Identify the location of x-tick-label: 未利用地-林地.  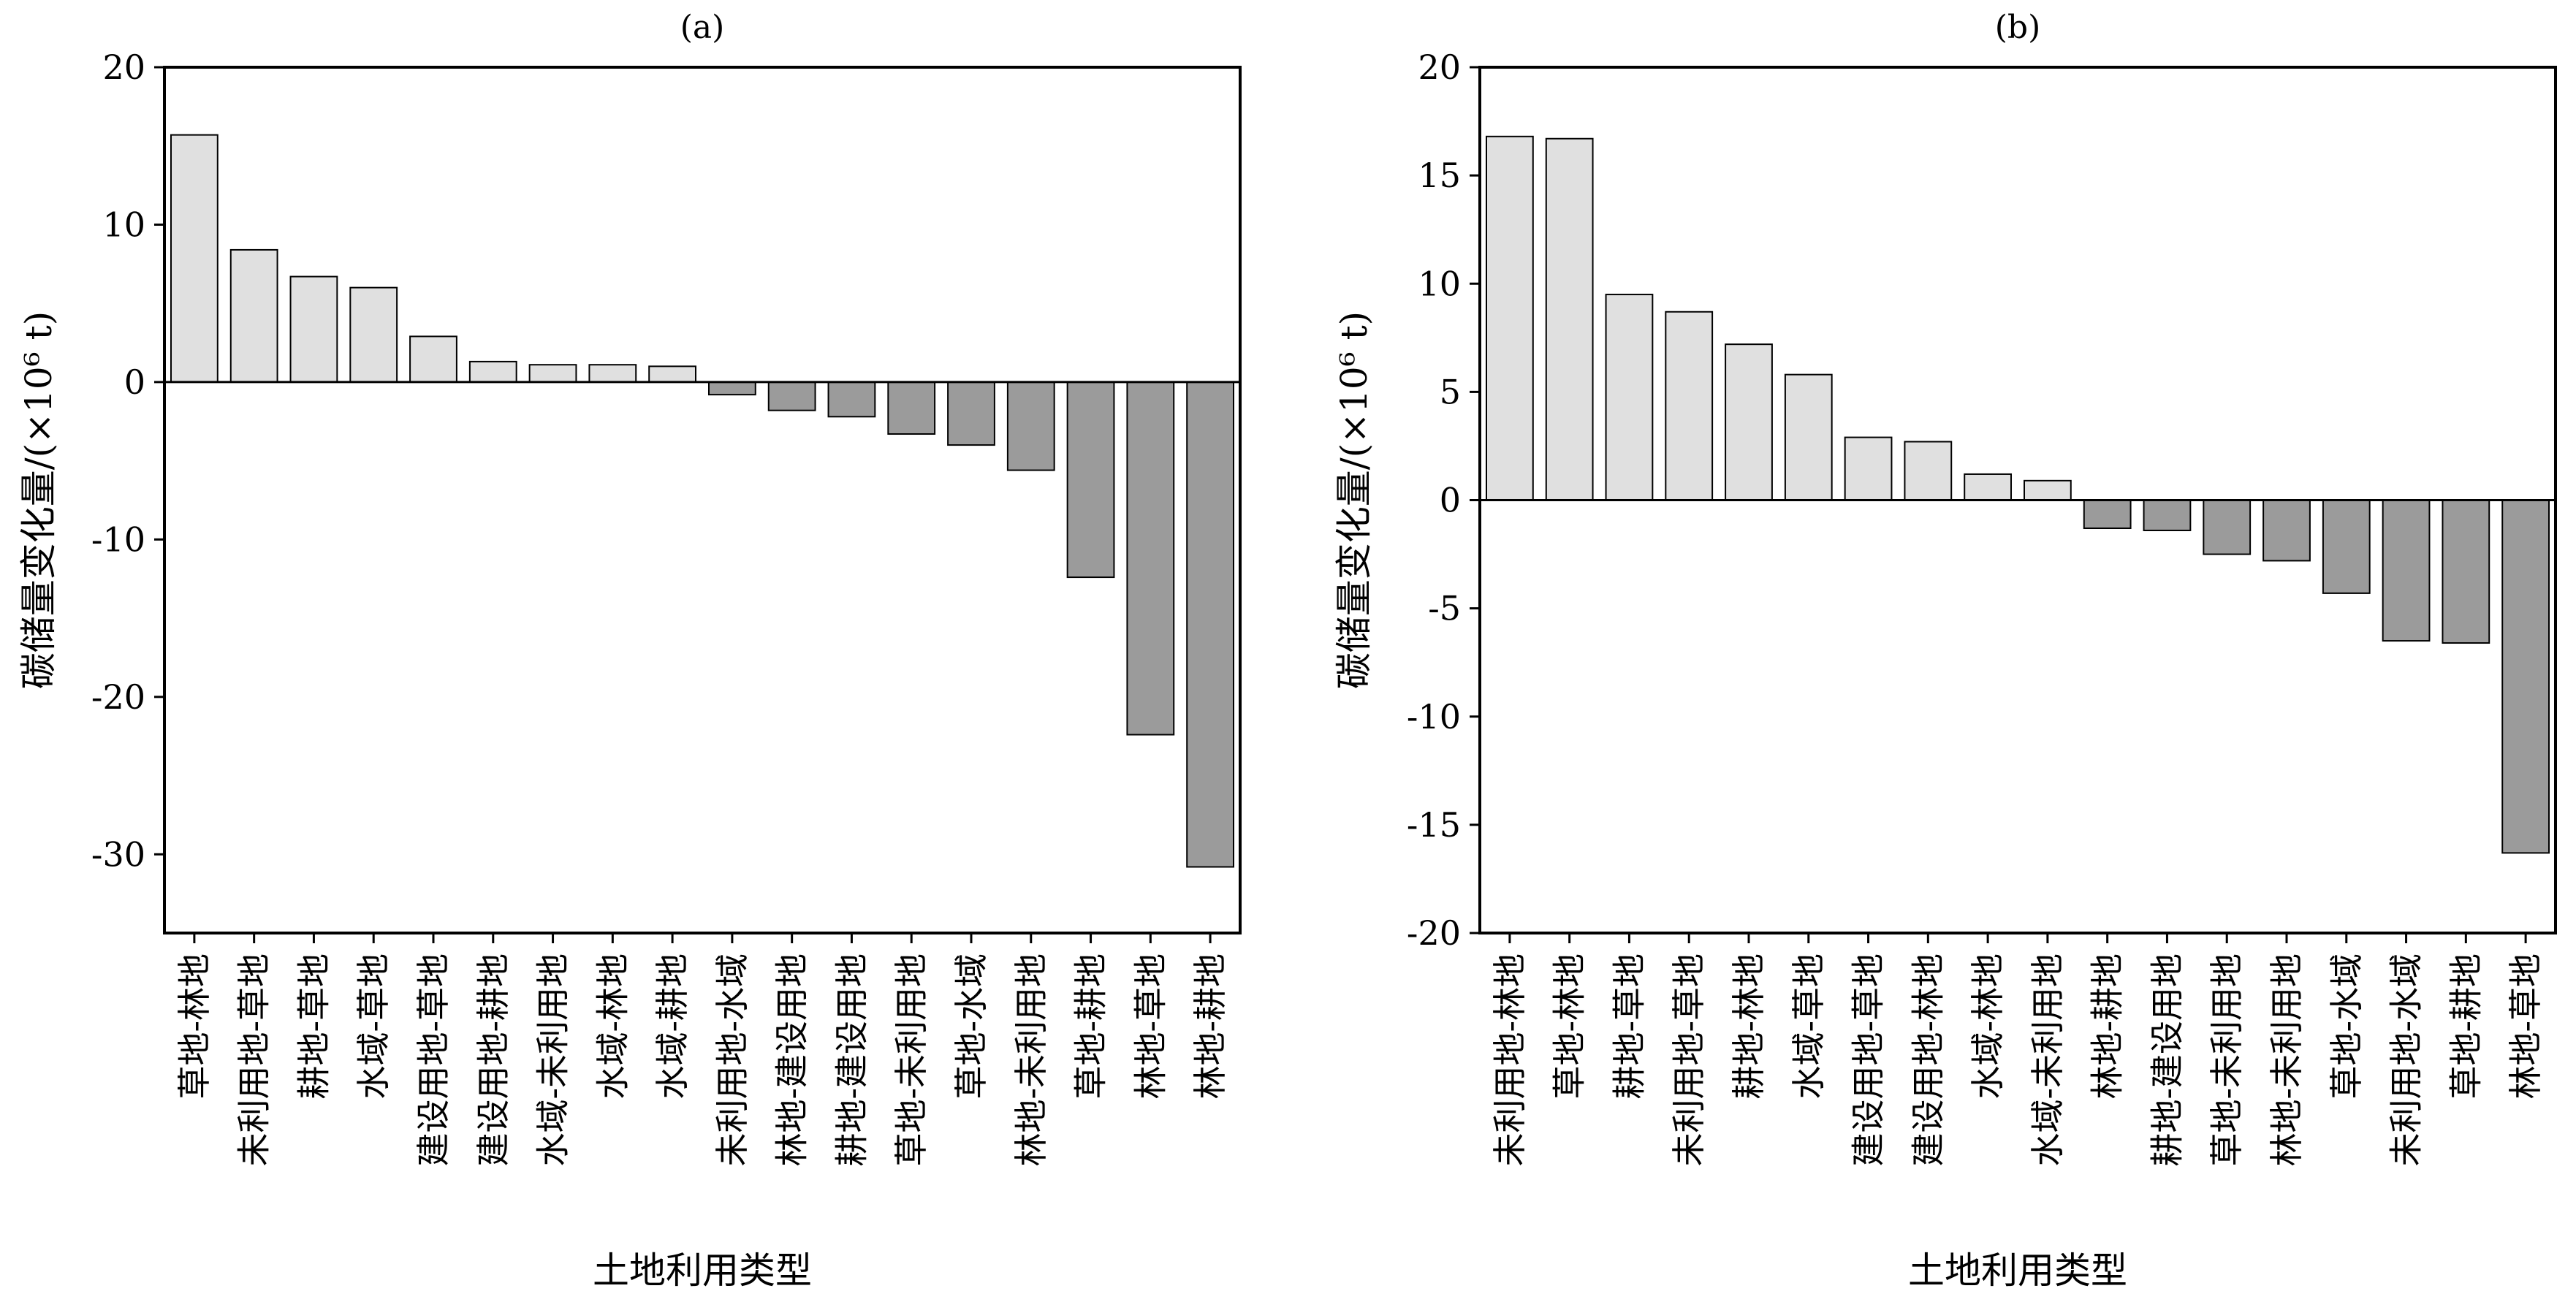
(1510, 1060).